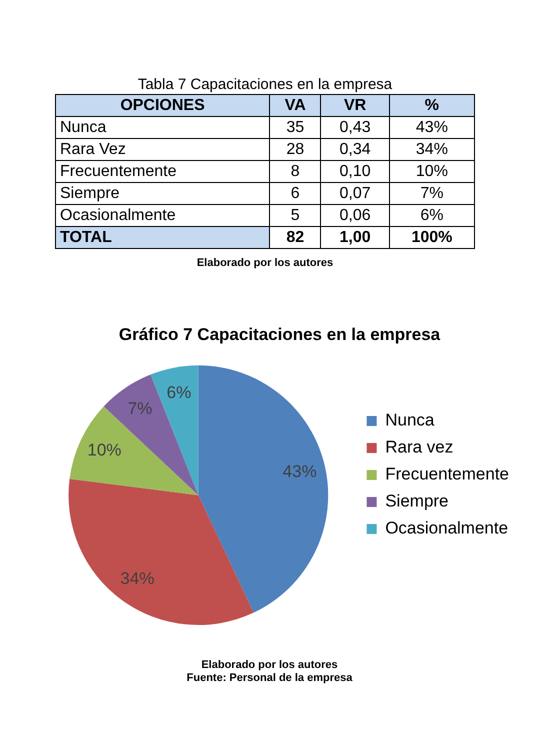  Describe the element at coordinates (163, 149) in the screenshot. I see `text: Rara Vez` at that location.